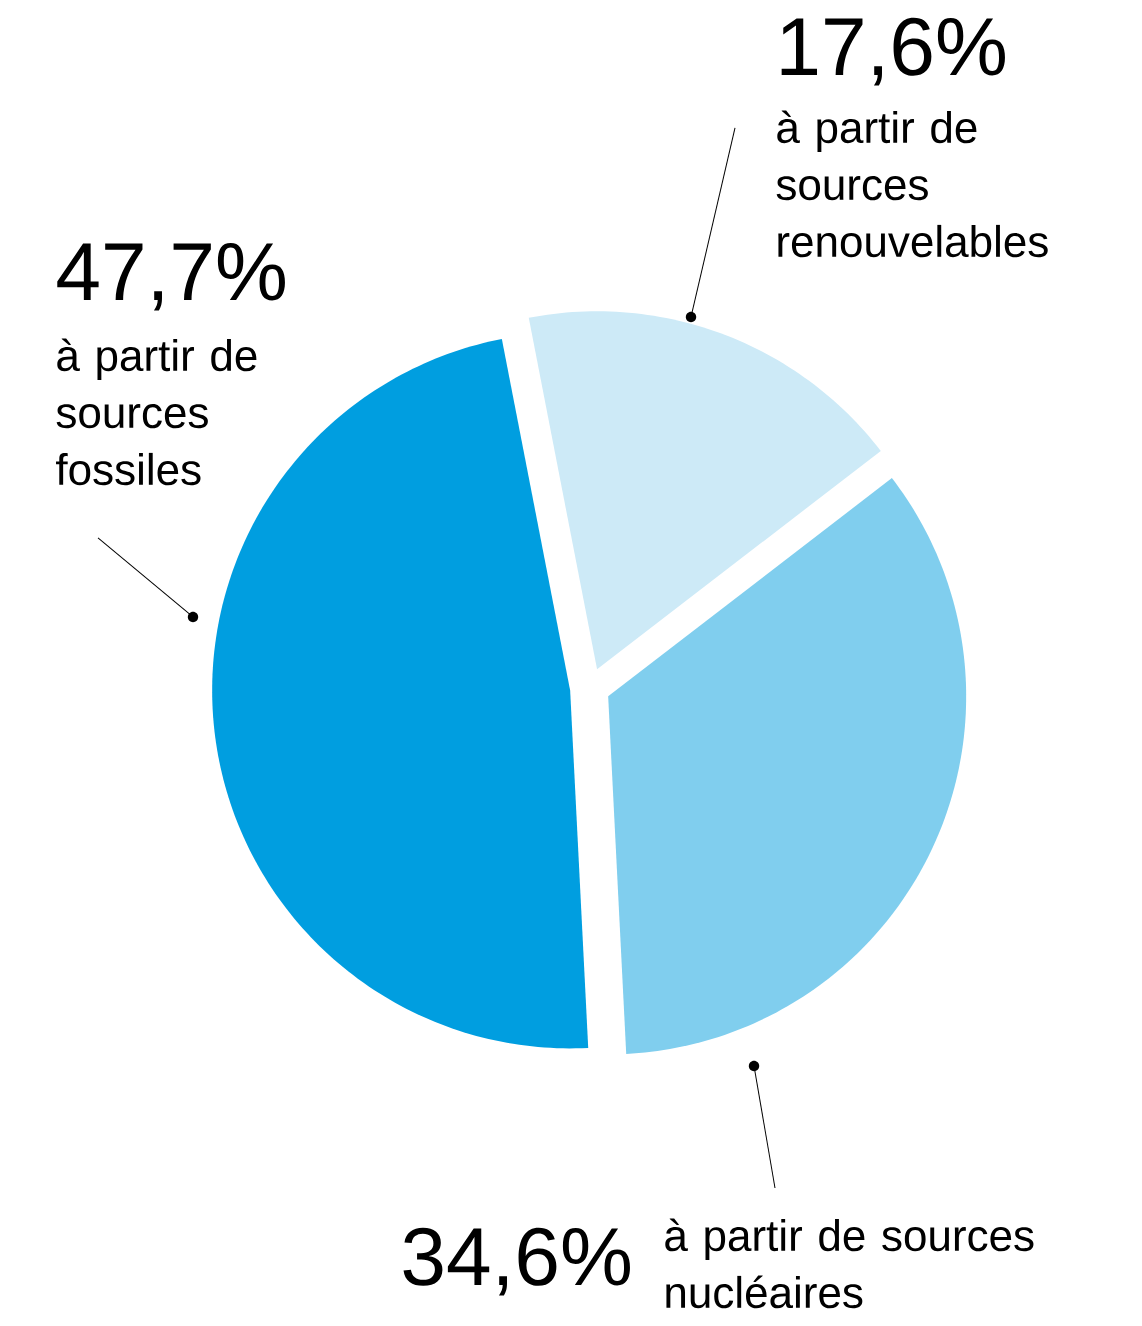 This screenshot has width=1142, height=1326. Describe the element at coordinates (849, 1263) in the screenshot. I see `slice-label: à partir de sources nucléaires` at that location.